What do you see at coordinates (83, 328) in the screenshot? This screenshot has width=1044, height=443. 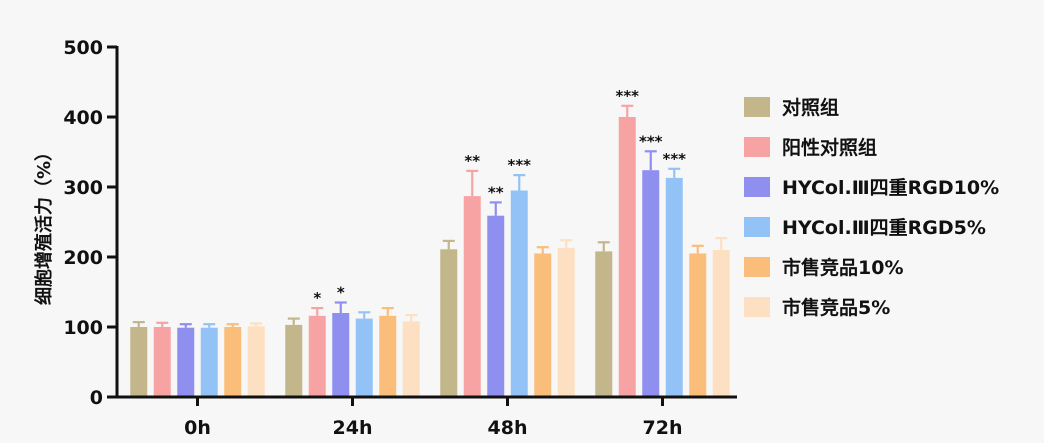 I see `y-tick-label-1: 100` at bounding box center [83, 328].